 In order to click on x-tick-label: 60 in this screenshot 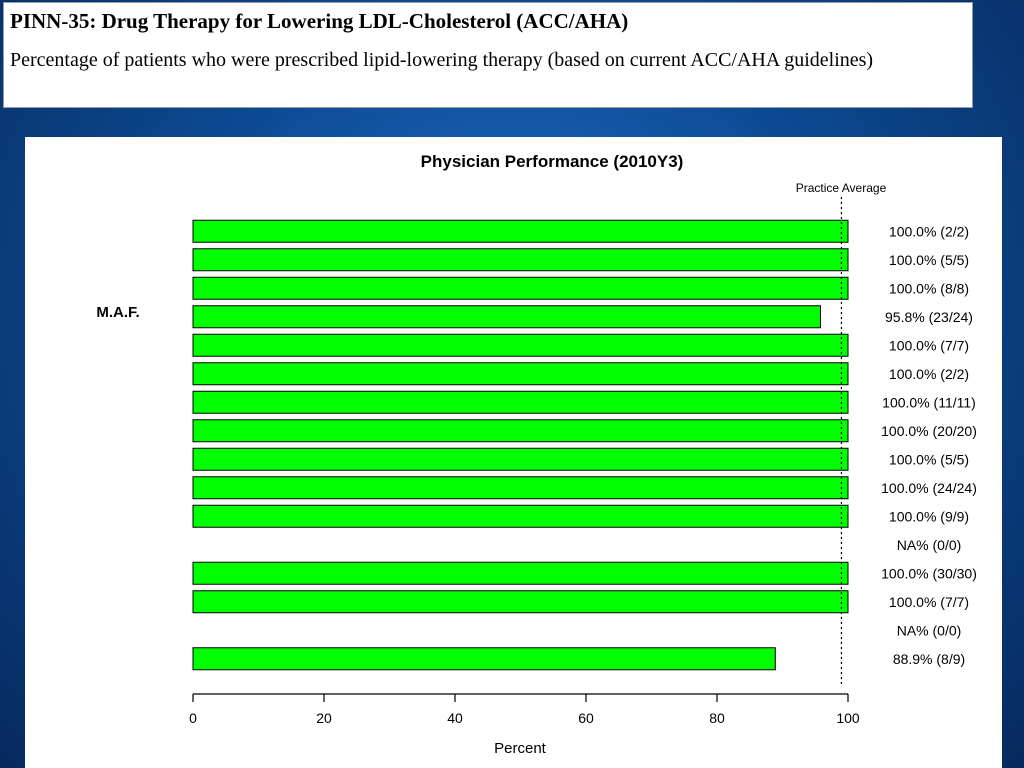, I will do `click(586, 718)`.